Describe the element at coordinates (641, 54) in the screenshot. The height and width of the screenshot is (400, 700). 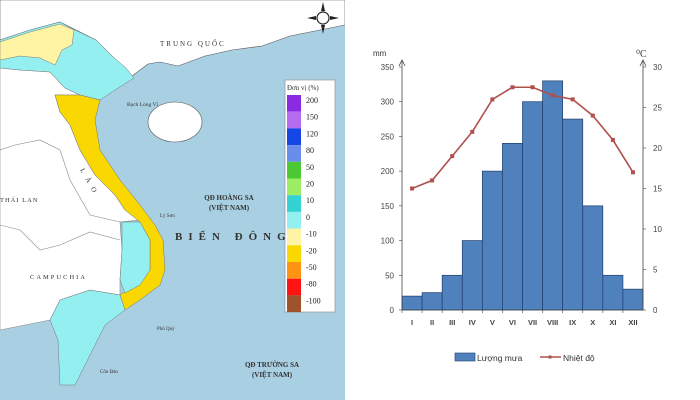
I see `right-axis-unit: ⁰C` at that location.